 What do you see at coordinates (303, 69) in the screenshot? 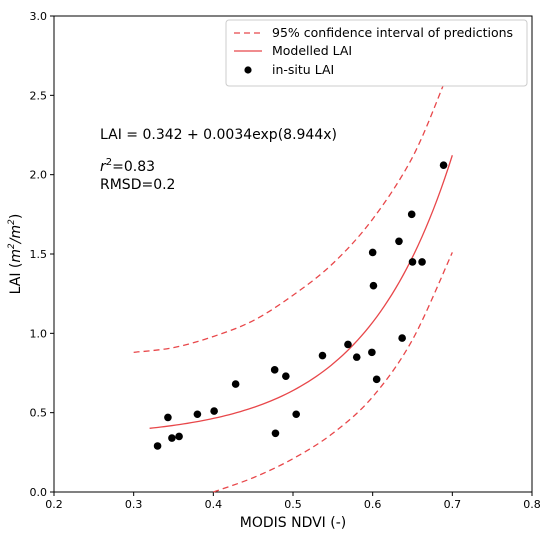
I see `legend-label-insitu: in-situ LAI` at bounding box center [303, 69].